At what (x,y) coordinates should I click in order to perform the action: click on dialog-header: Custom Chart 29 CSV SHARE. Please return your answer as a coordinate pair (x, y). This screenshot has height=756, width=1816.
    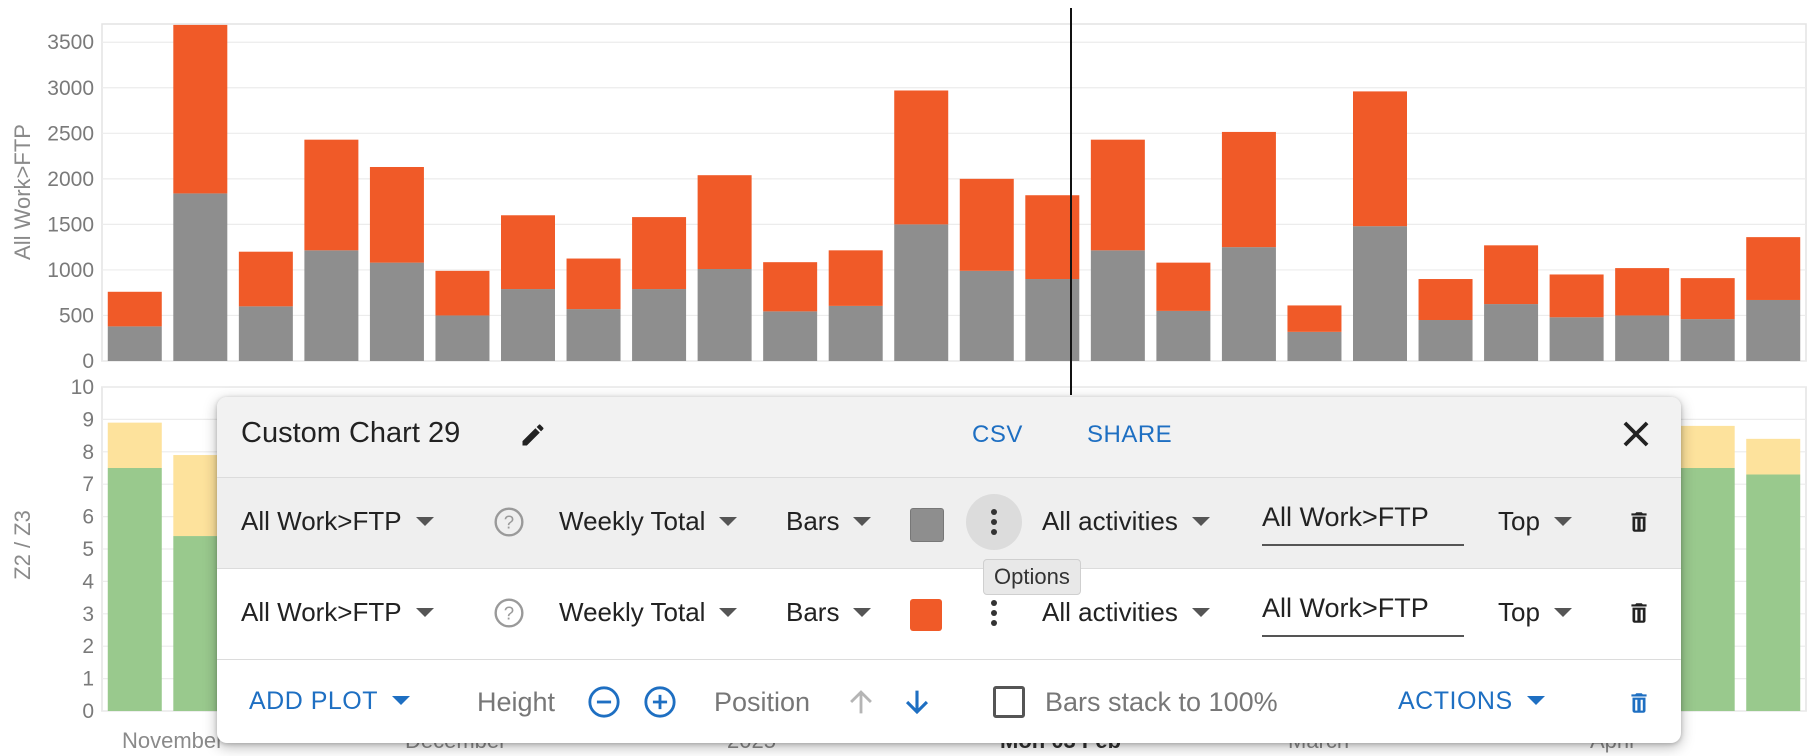
    Looking at the image, I should click on (949, 437).